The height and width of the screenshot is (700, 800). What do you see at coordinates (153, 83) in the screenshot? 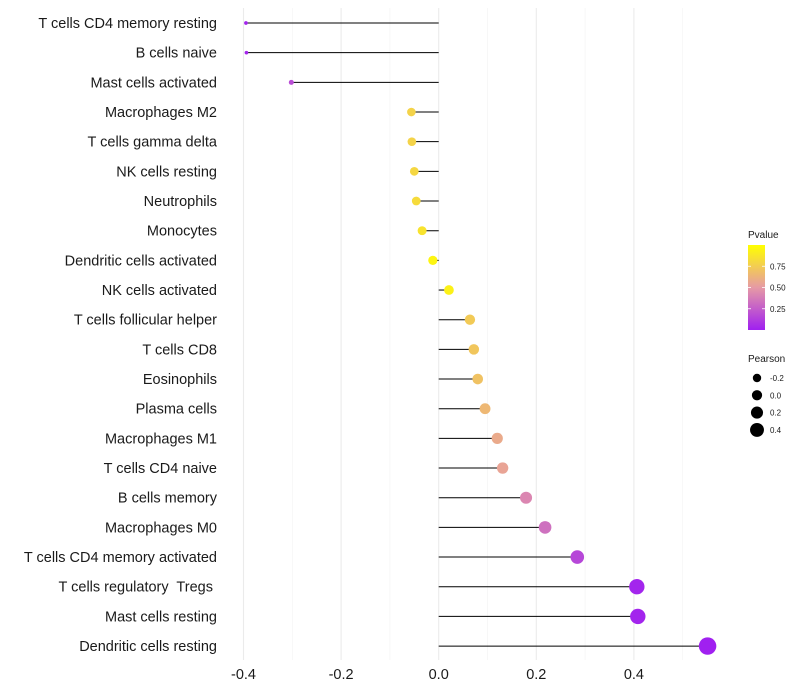
I see `y-axis-label: Mast cells activated` at bounding box center [153, 83].